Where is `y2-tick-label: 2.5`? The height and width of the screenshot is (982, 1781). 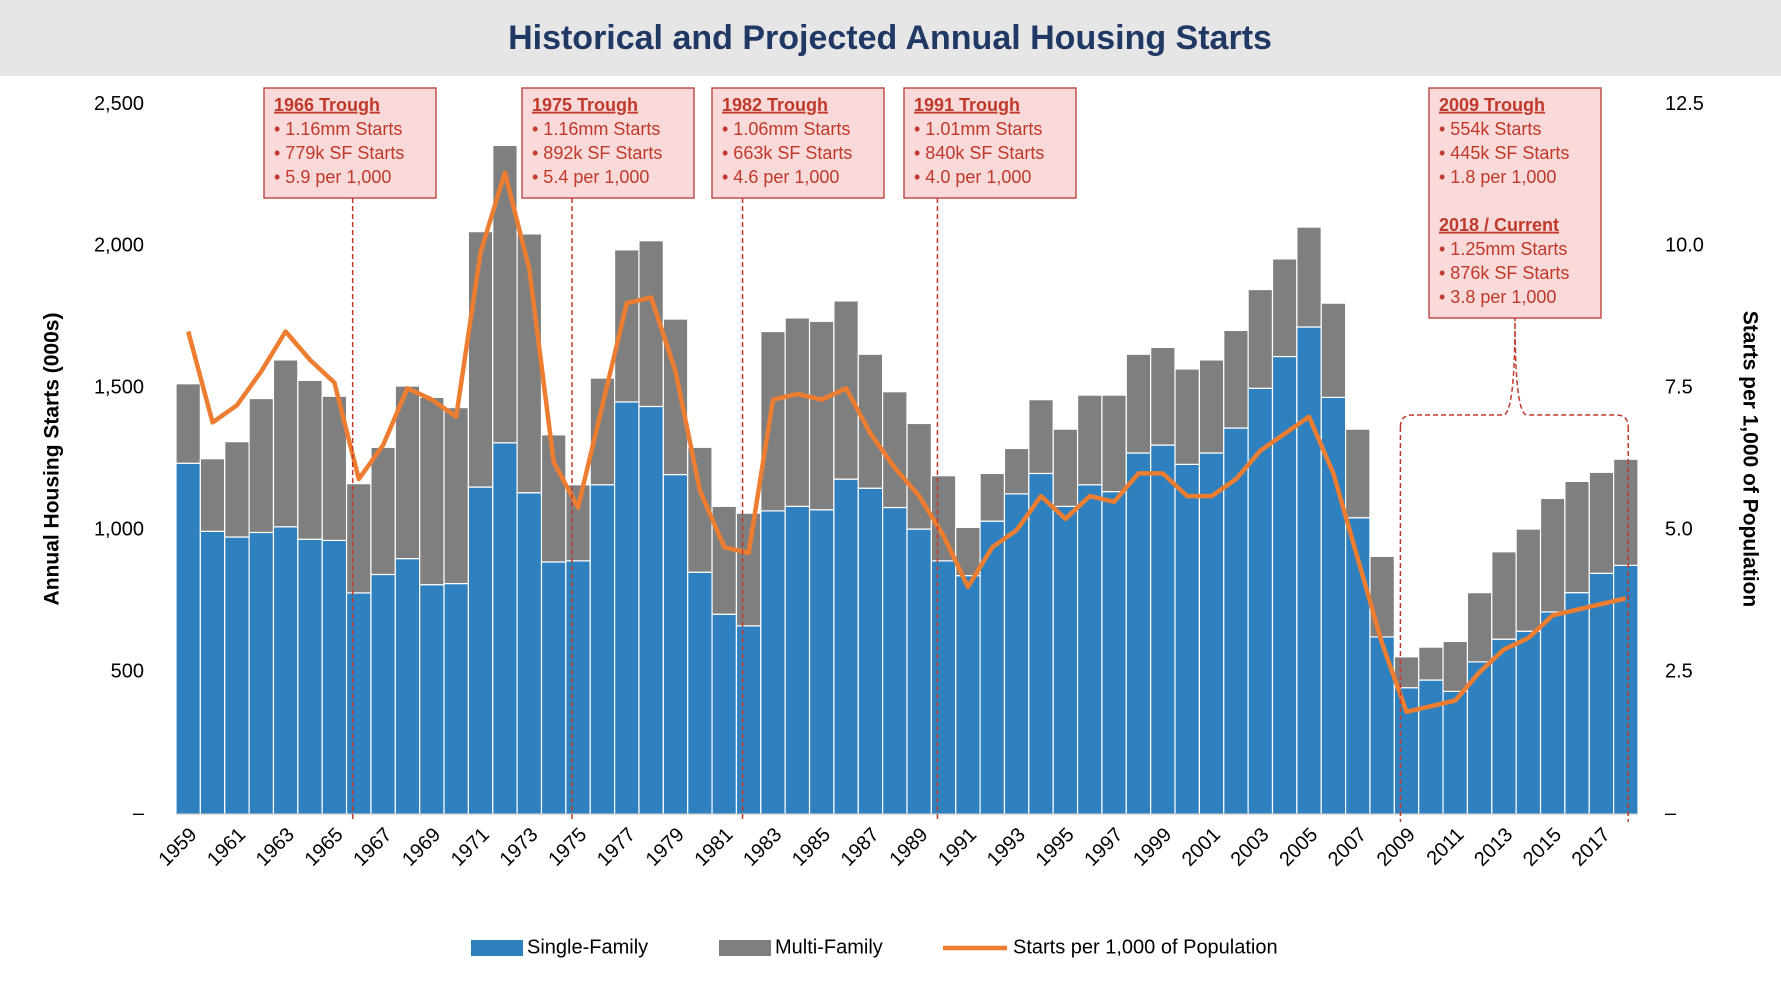 y2-tick-label: 2.5 is located at coordinates (1679, 671).